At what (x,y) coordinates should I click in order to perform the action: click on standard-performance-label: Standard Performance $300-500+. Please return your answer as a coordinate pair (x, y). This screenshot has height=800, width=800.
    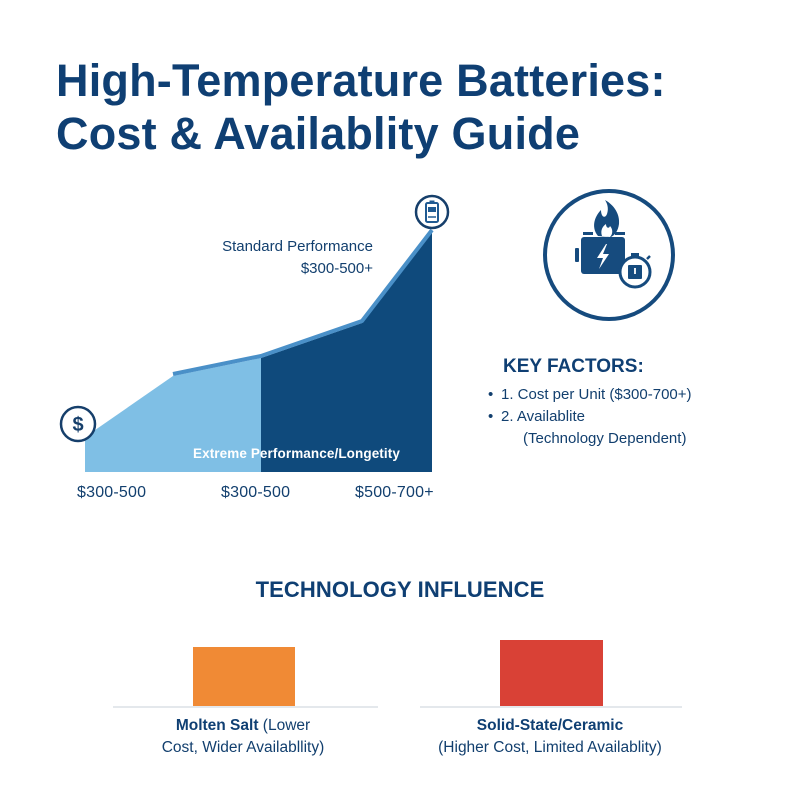
    Looking at the image, I should click on (297, 258).